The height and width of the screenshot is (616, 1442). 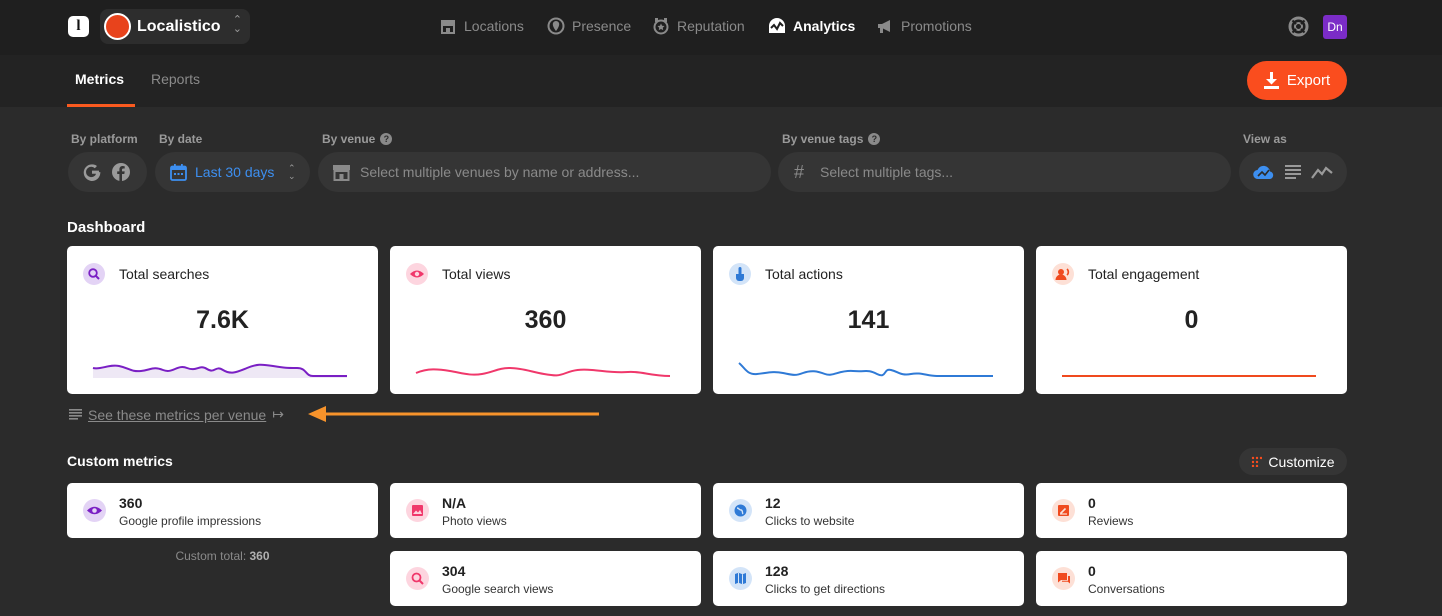 I want to click on actions-sparkline, so click(x=865, y=369).